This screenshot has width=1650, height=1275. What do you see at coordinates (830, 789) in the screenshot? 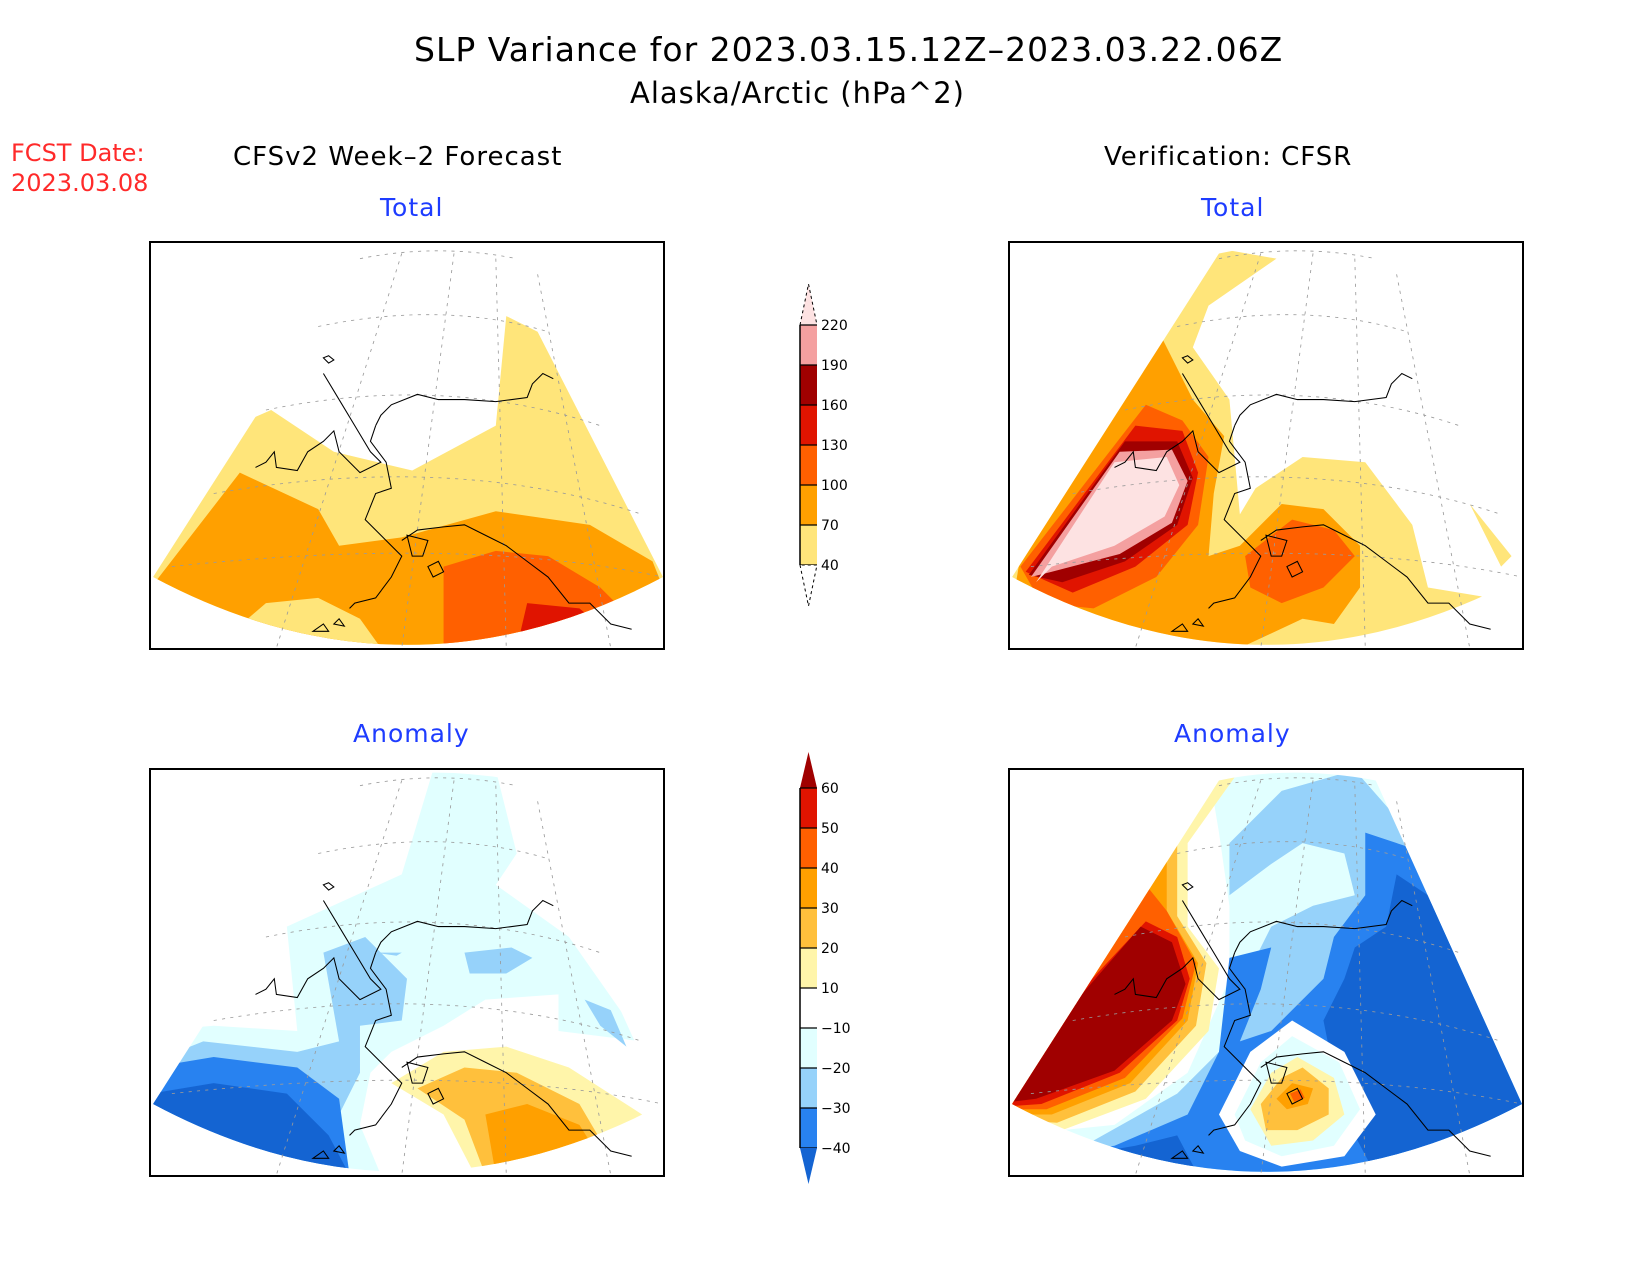
I see `colorbar-label: 60` at bounding box center [830, 789].